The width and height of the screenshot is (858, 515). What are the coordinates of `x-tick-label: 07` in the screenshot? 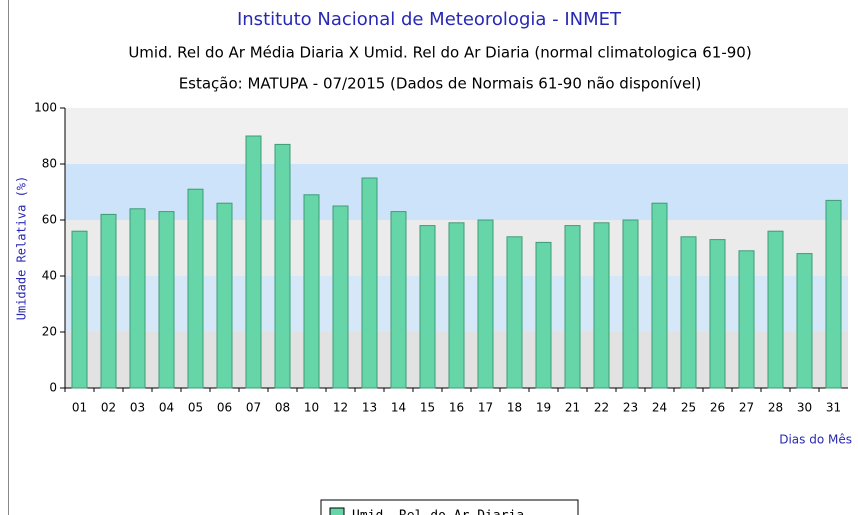 It's located at (253, 408).